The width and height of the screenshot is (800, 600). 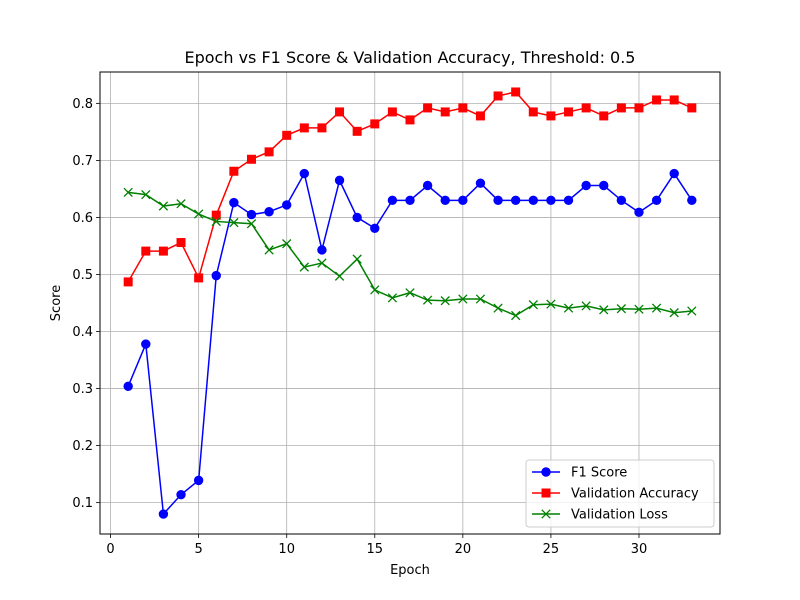 I want to click on legend-swatch-marker, so click(x=546, y=472).